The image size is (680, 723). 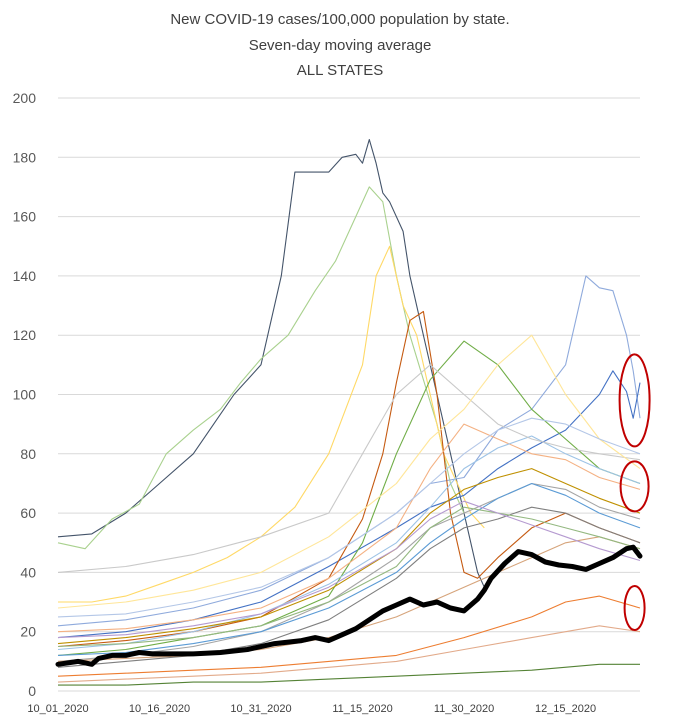 I want to click on y-tick-label: 140, so click(x=25, y=276).